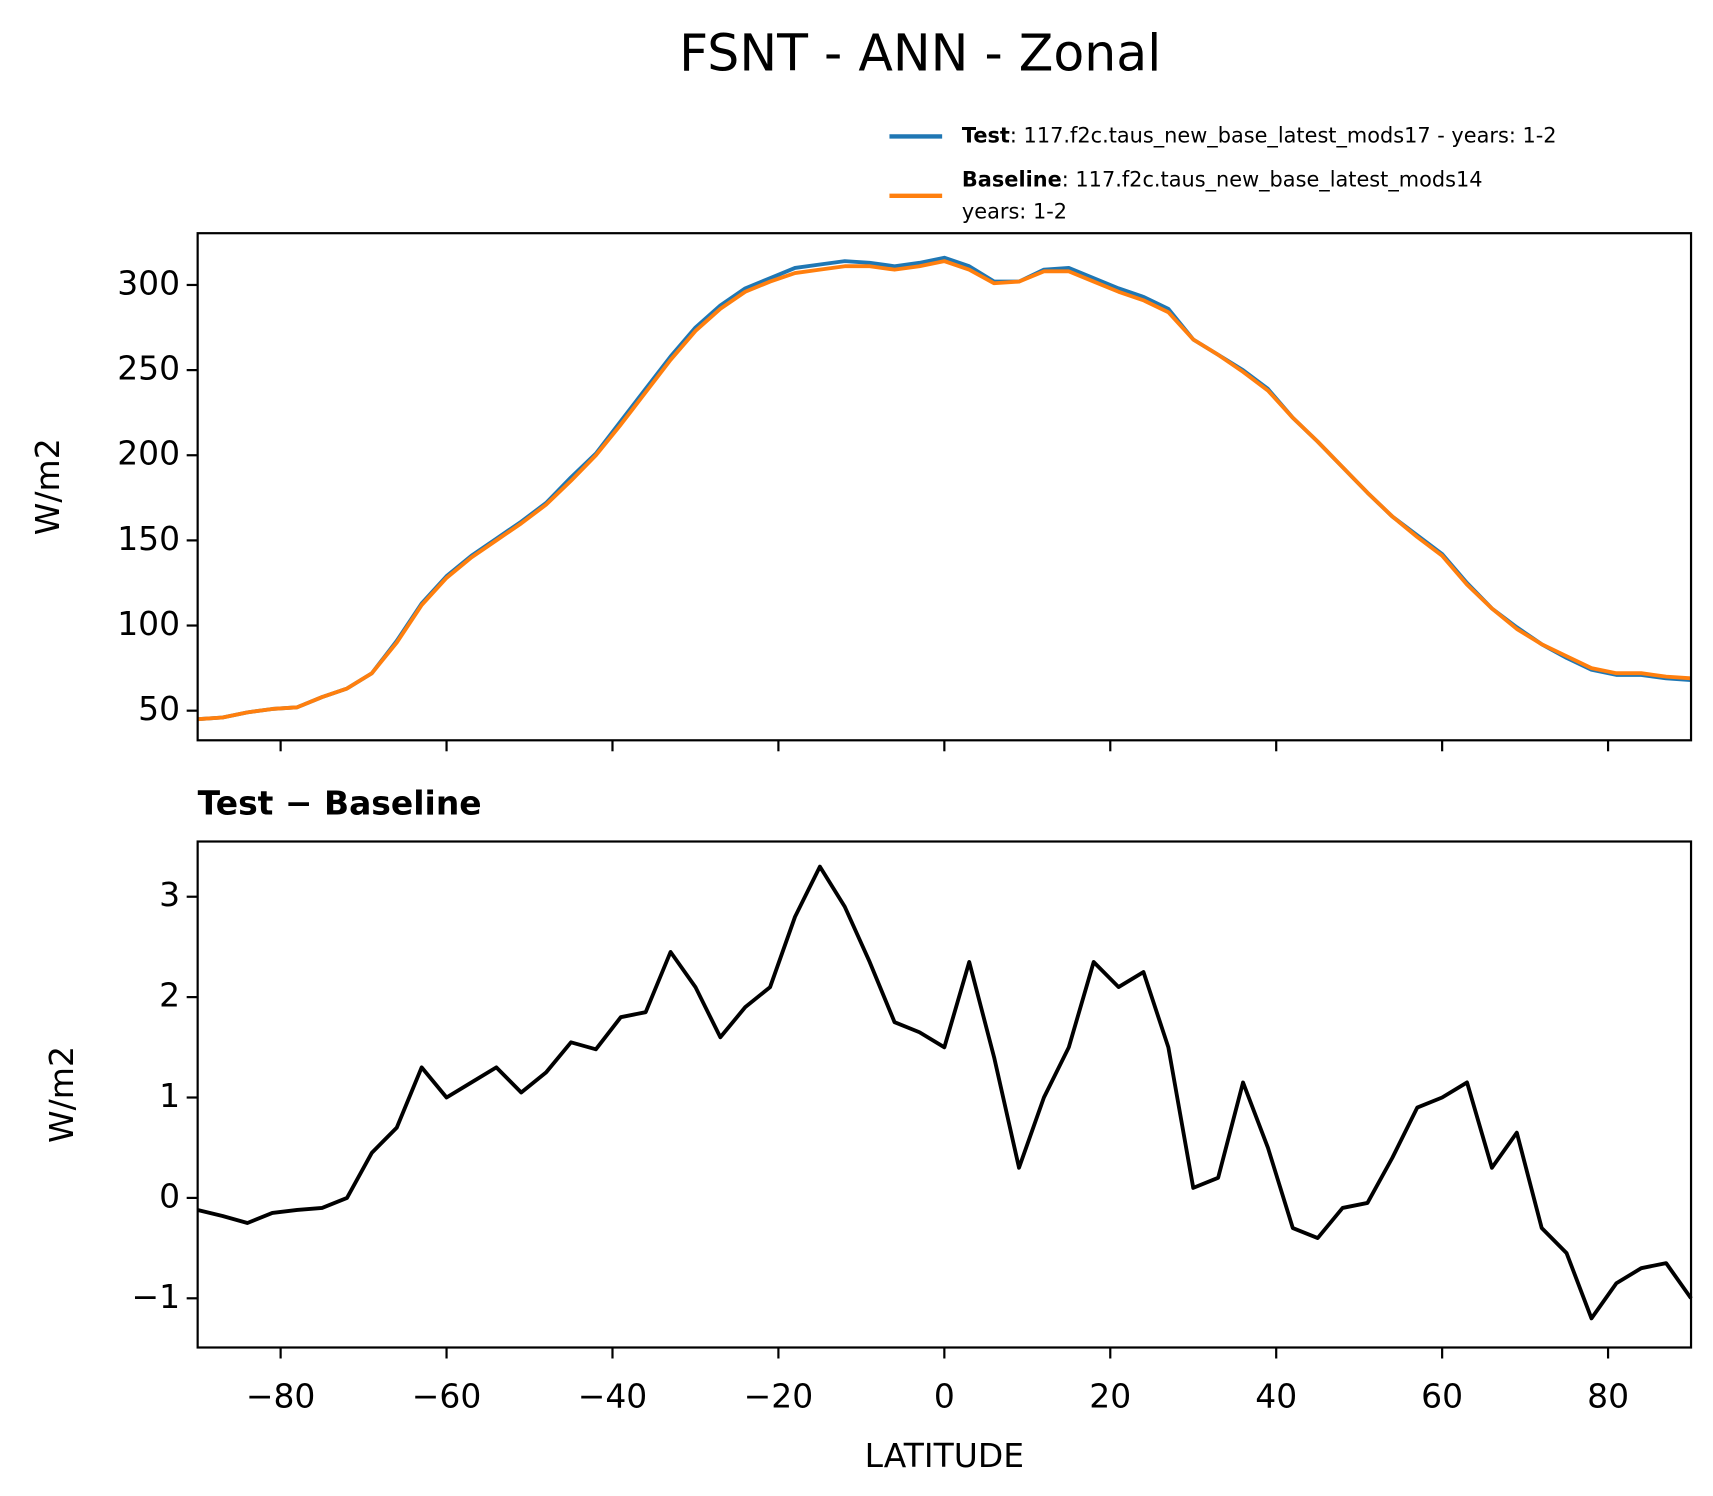 The height and width of the screenshot is (1496, 1713). What do you see at coordinates (159, 708) in the screenshot?
I see `y-tick-label: 50` at bounding box center [159, 708].